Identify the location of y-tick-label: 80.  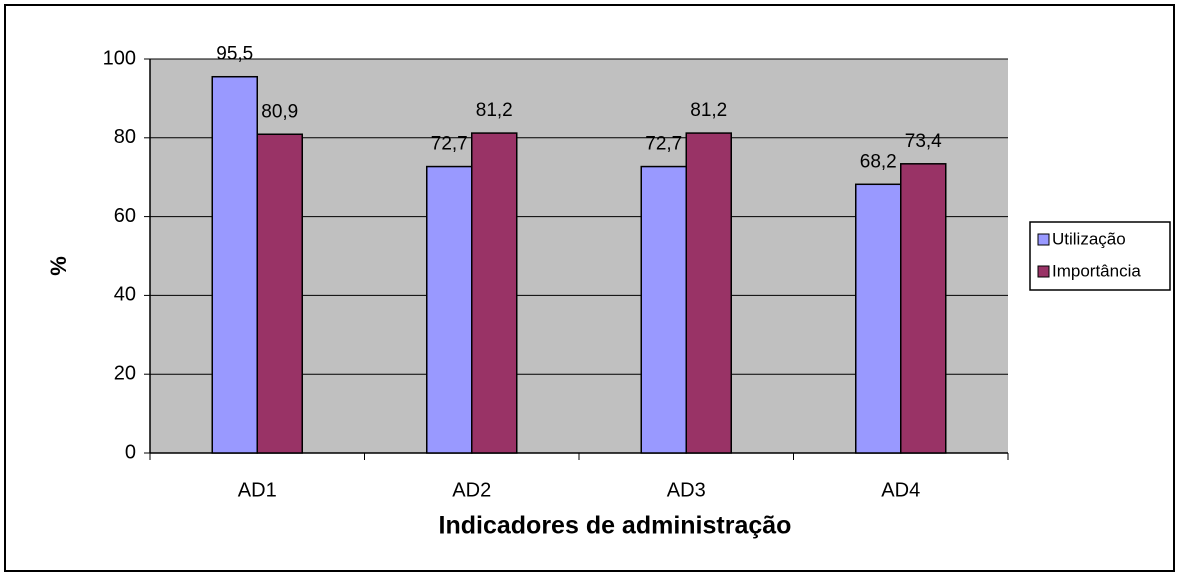
(125, 137).